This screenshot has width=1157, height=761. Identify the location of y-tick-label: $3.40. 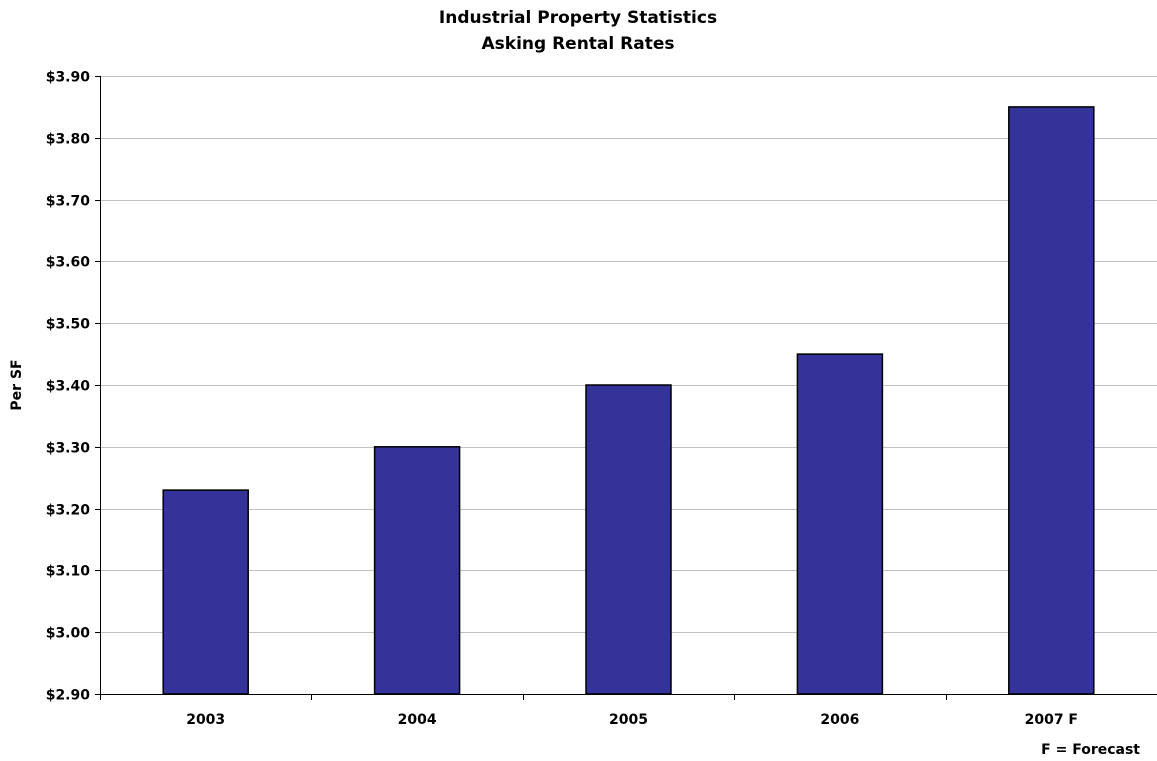
(68, 387).